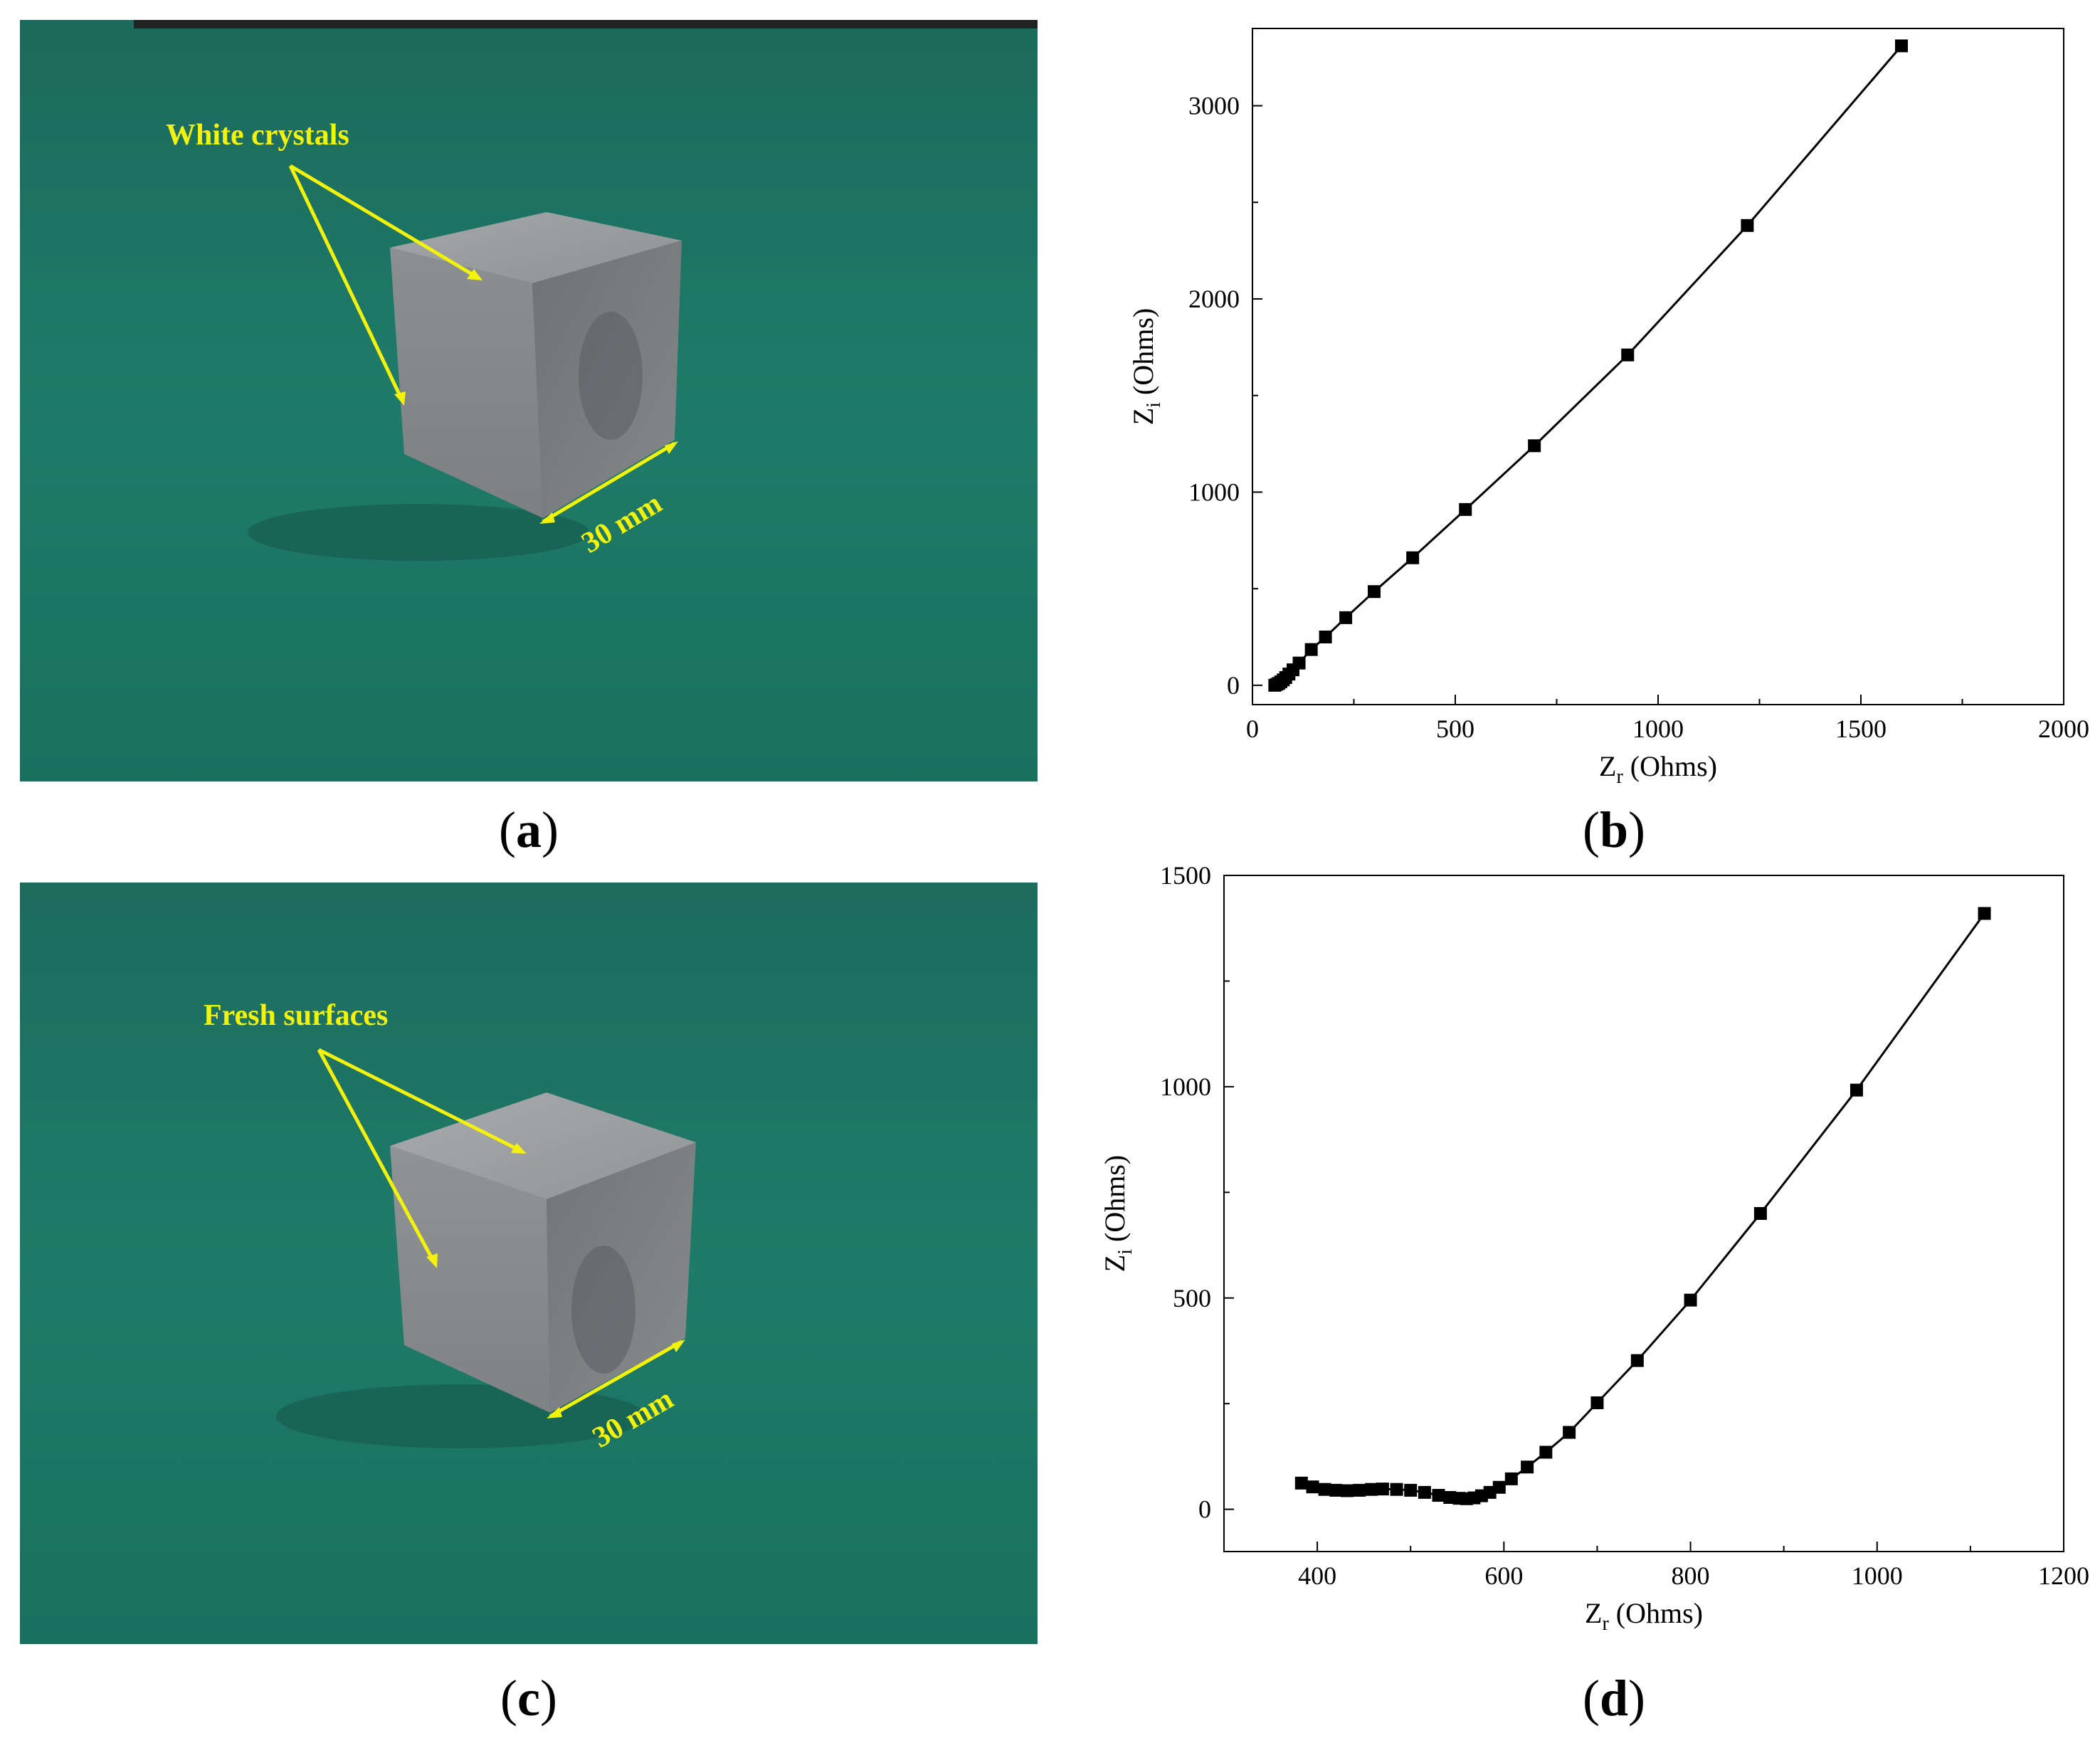 Image resolution: width=2100 pixels, height=1743 pixels. What do you see at coordinates (536, 248) in the screenshot?
I see `cube-top-face` at bounding box center [536, 248].